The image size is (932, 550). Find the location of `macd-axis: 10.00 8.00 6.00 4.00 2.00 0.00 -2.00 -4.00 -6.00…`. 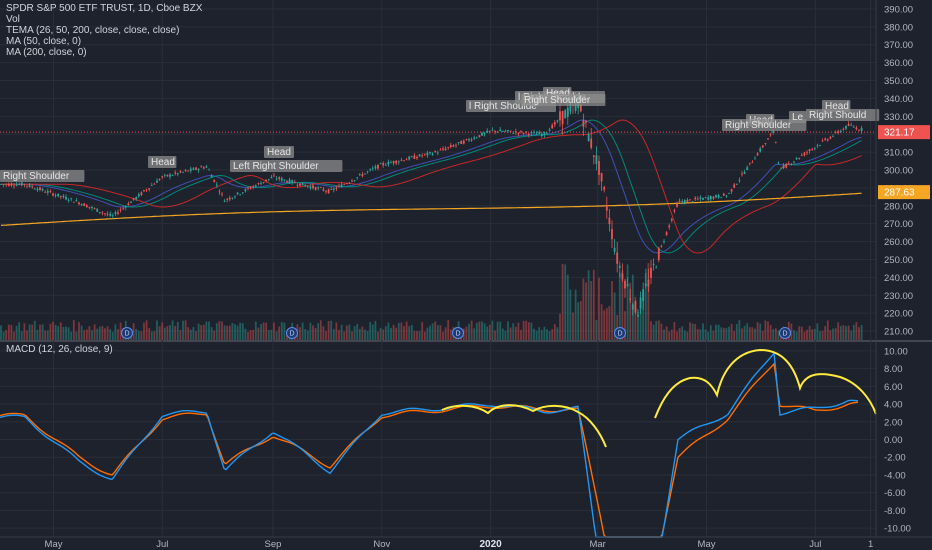

macd-axis: 10.00 8.00 6.00 4.00 2.00 0.00 -2.00 -4.00 -6.00… is located at coordinates (897, 440).